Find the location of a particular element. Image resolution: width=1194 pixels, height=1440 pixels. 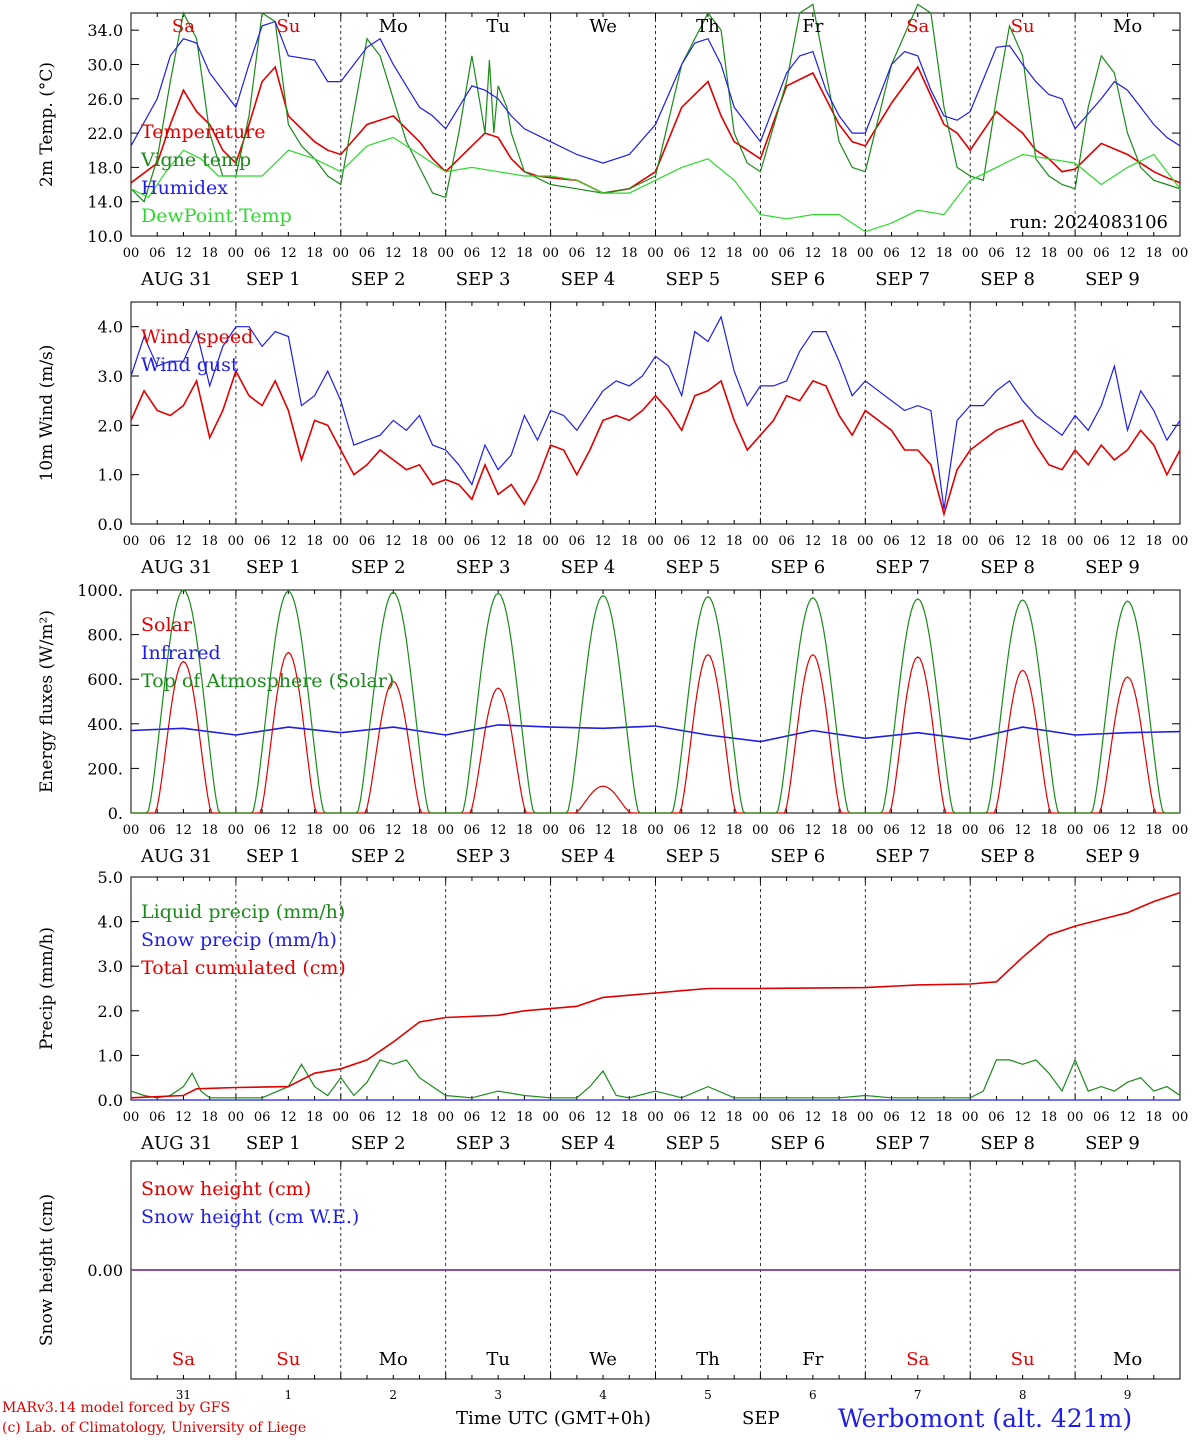

weekday-label: Sa is located at coordinates (917, 26).